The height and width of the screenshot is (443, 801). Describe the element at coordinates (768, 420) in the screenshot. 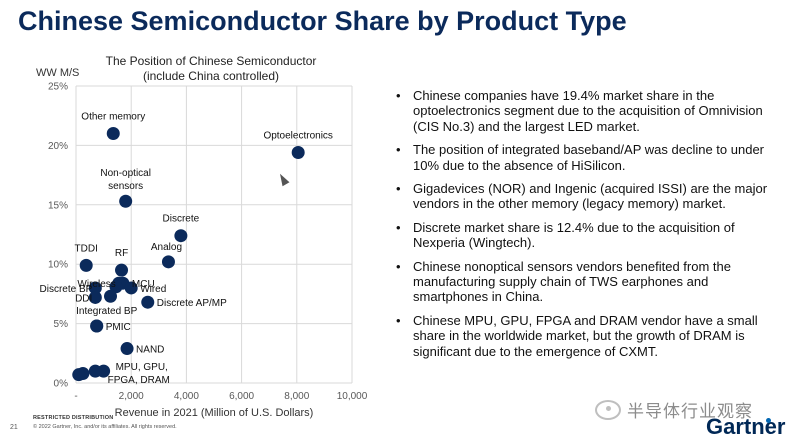

I see `logo-dot-icon` at that location.